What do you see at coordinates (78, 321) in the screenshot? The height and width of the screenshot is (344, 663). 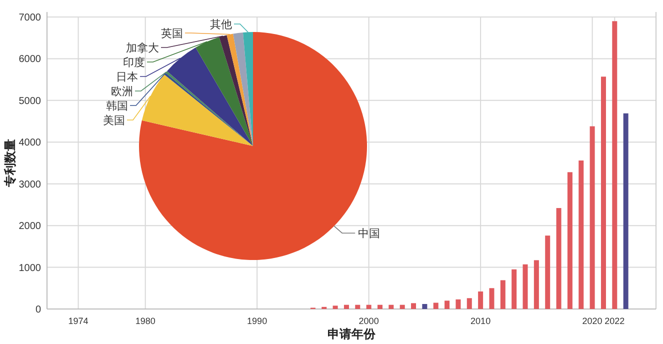 I see `x-tick-label: 1974` at bounding box center [78, 321].